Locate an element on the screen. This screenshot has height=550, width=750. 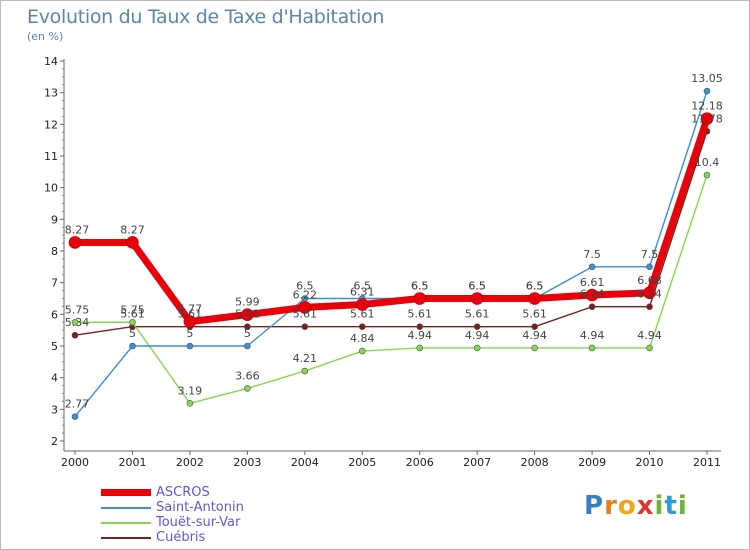
y-tick-label: 5 is located at coordinates (54, 346).